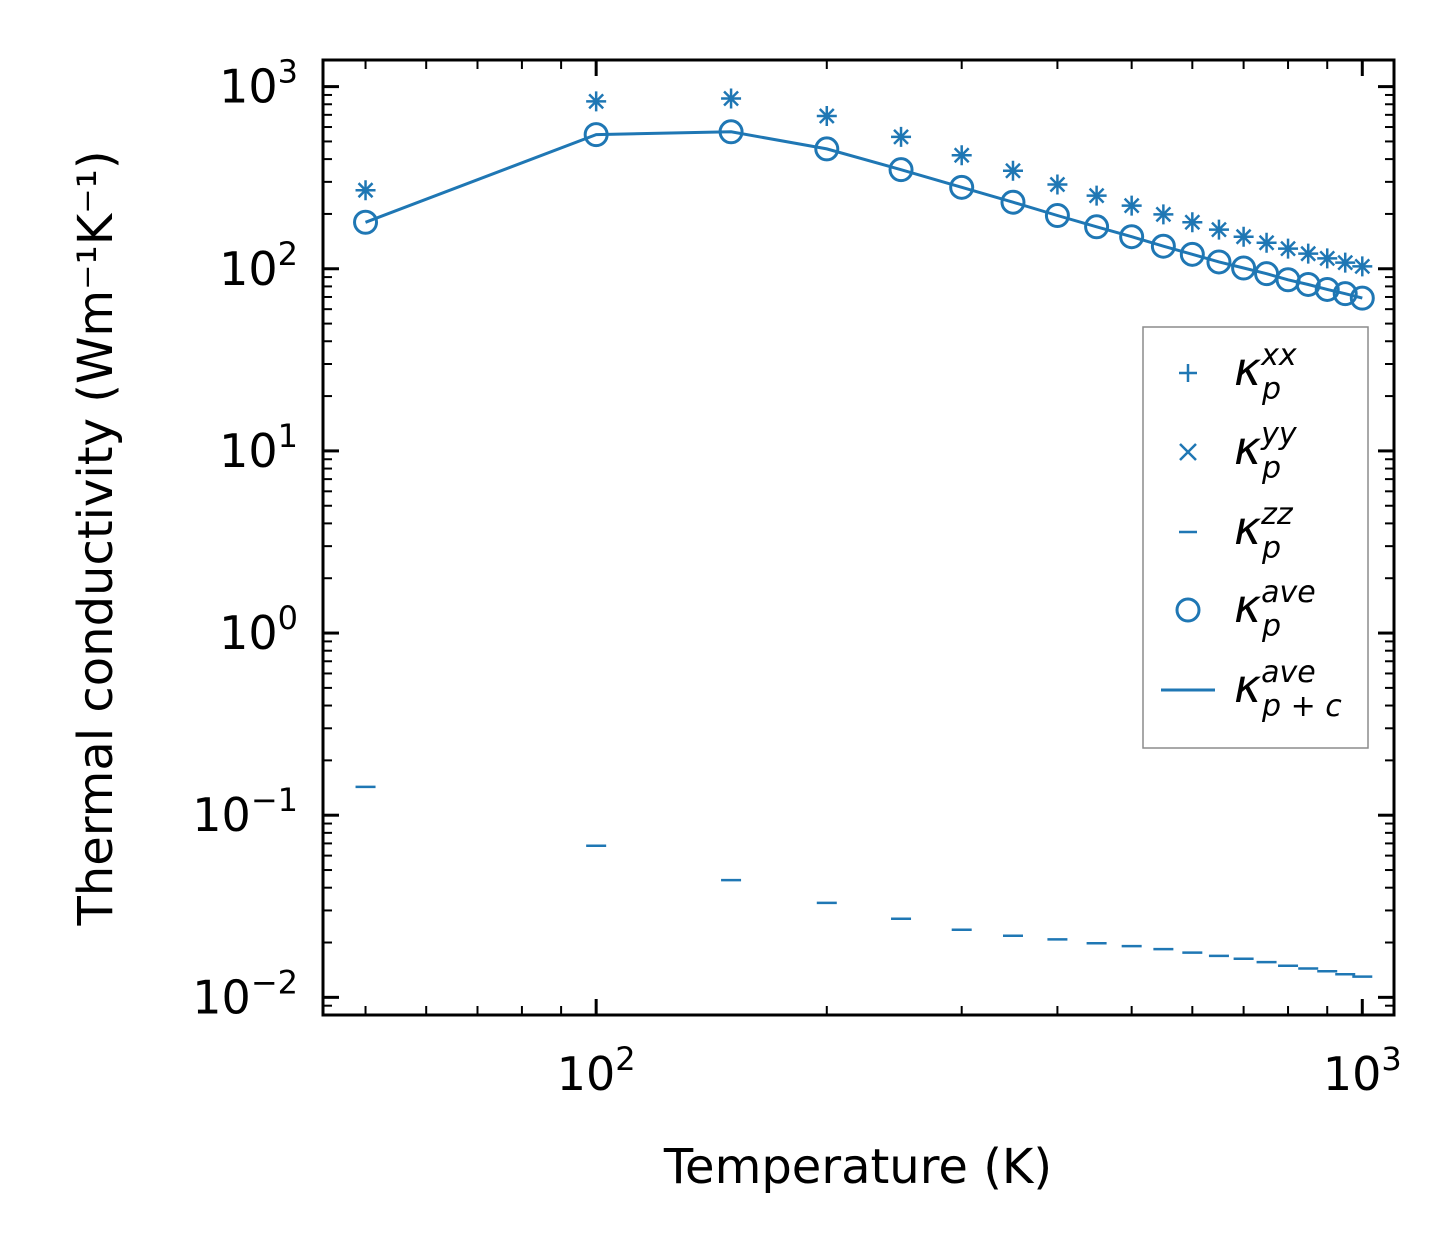  What do you see at coordinates (857, 1167) in the screenshot?
I see `x-axis-title: Temperature (K)` at bounding box center [857, 1167].